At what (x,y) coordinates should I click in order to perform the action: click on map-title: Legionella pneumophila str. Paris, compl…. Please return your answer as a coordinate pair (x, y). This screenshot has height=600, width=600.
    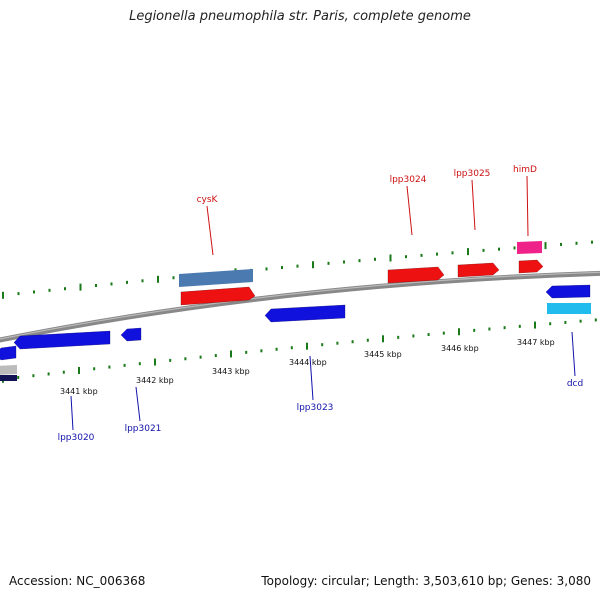
    Looking at the image, I should click on (300, 16).